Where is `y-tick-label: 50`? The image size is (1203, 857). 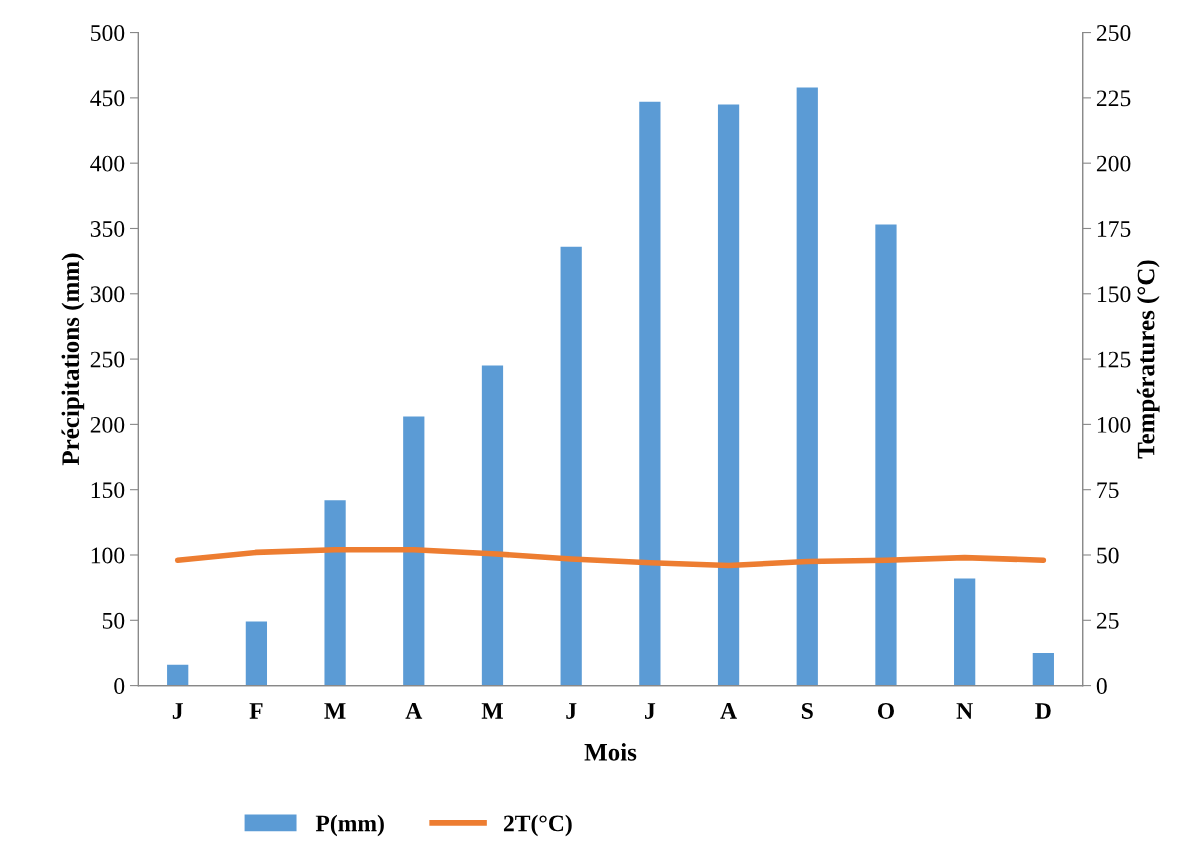 y-tick-label: 50 is located at coordinates (113, 620).